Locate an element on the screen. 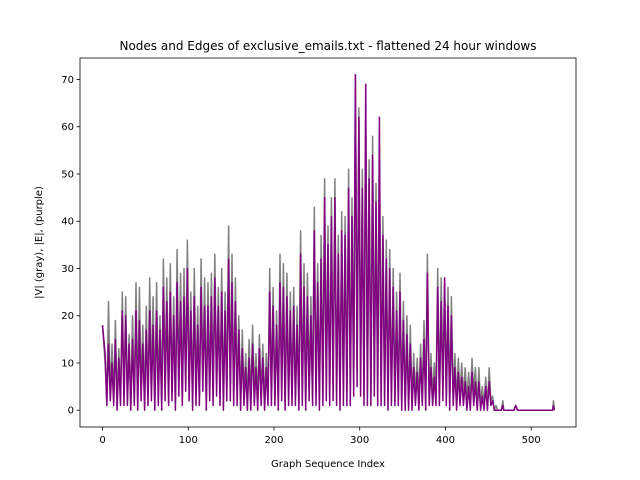  x-tick-label: 200 is located at coordinates (273, 440).